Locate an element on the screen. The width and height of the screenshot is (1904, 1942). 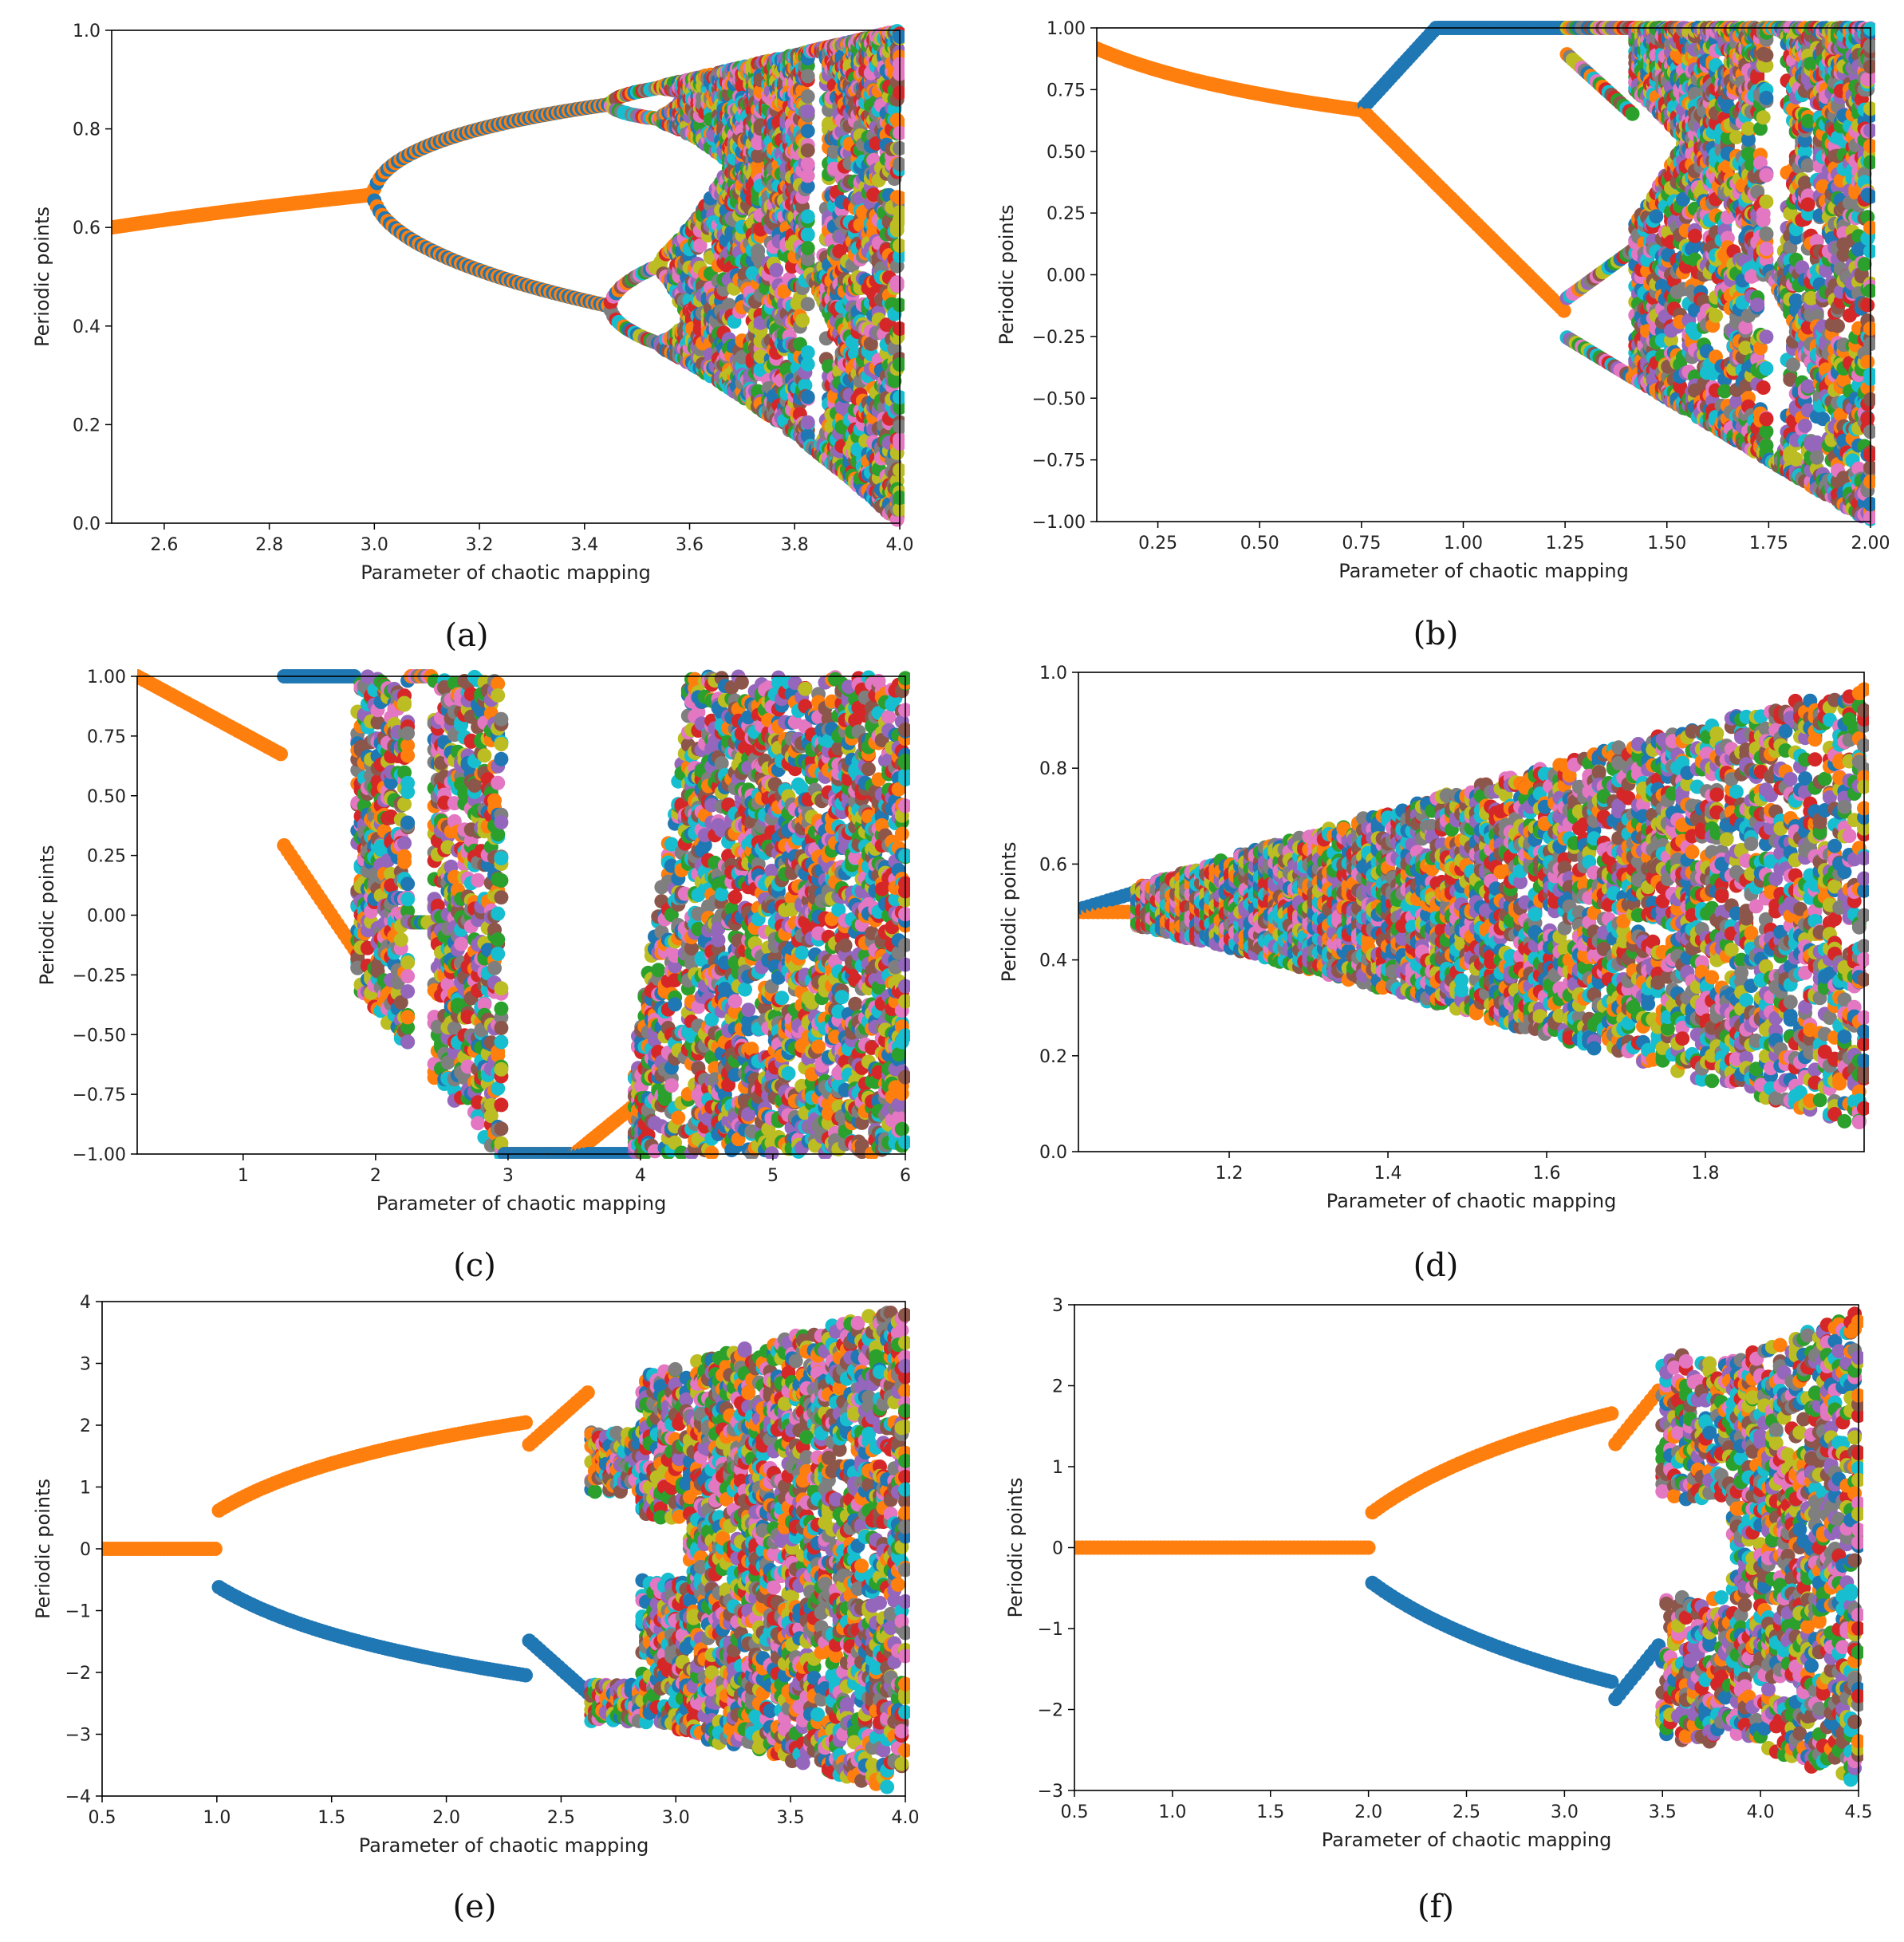
x-tick-label: 4.0 is located at coordinates (900, 545).